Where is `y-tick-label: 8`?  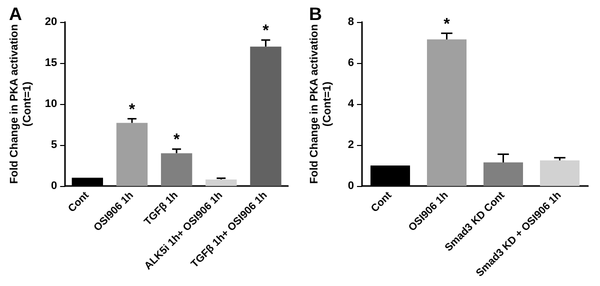 y-tick-label: 8 is located at coordinates (351, 22).